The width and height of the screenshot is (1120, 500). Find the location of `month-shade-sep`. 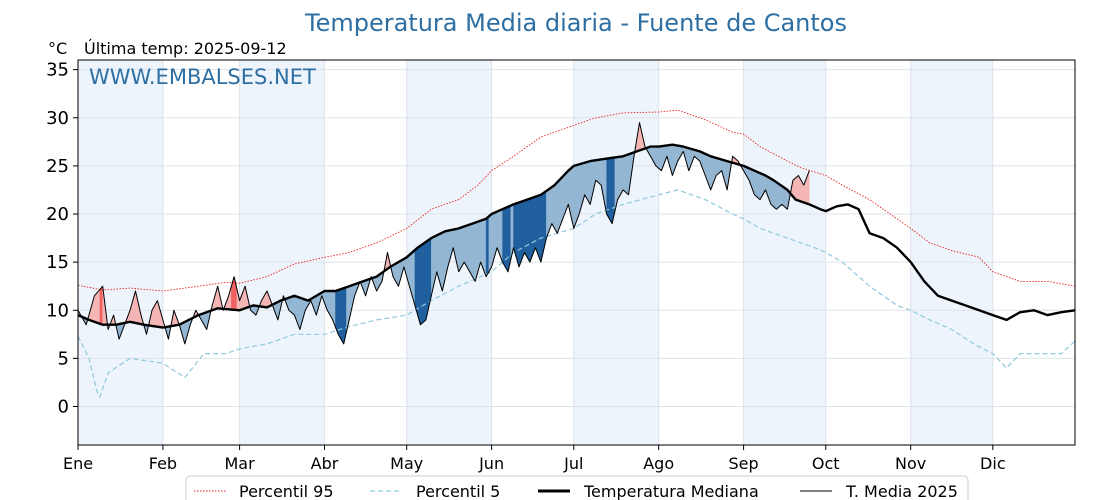

month-shade-sep is located at coordinates (784, 252).